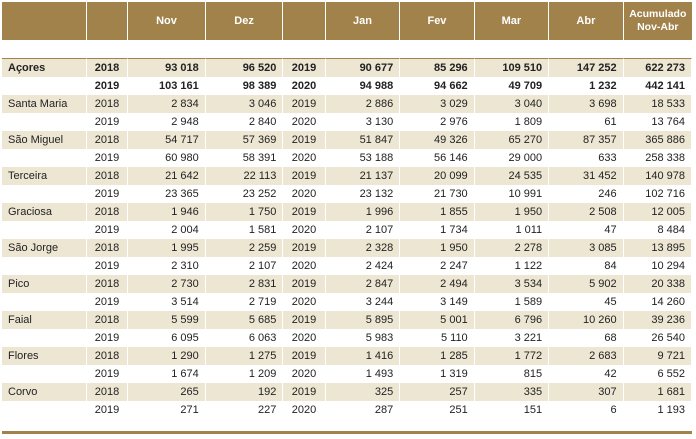  What do you see at coordinates (658, 302) in the screenshot?
I see `cell-acc: 14 260` at bounding box center [658, 302].